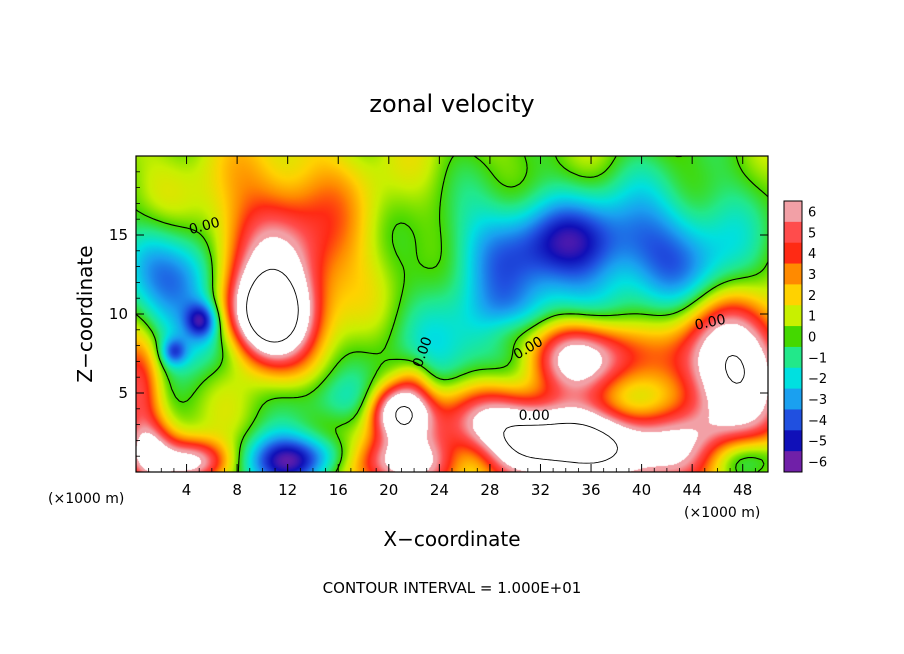 This screenshot has height=654, width=904. I want to click on colorbar-frame, so click(793, 336).